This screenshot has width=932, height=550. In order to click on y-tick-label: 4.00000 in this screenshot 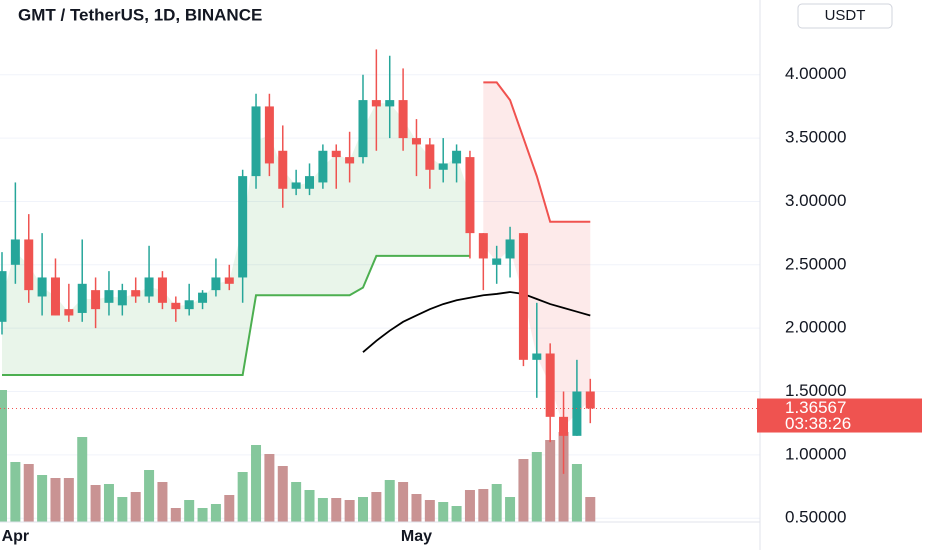, I will do `click(815, 73)`.